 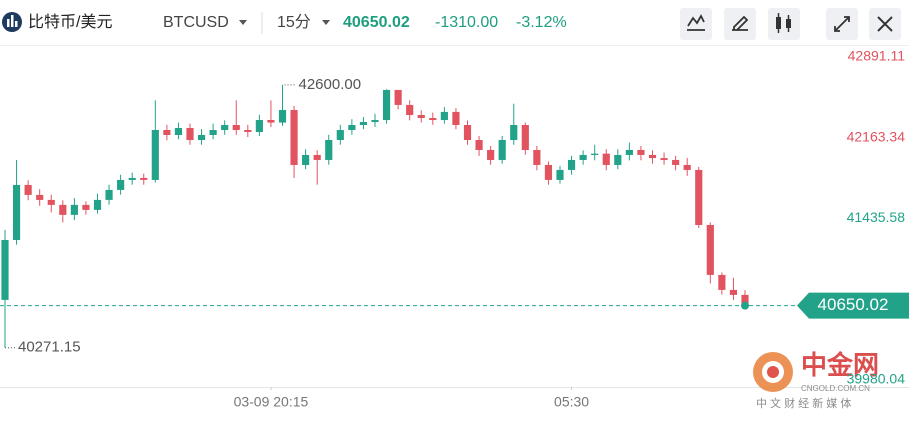 I want to click on last-price-tag, so click(x=853, y=305).